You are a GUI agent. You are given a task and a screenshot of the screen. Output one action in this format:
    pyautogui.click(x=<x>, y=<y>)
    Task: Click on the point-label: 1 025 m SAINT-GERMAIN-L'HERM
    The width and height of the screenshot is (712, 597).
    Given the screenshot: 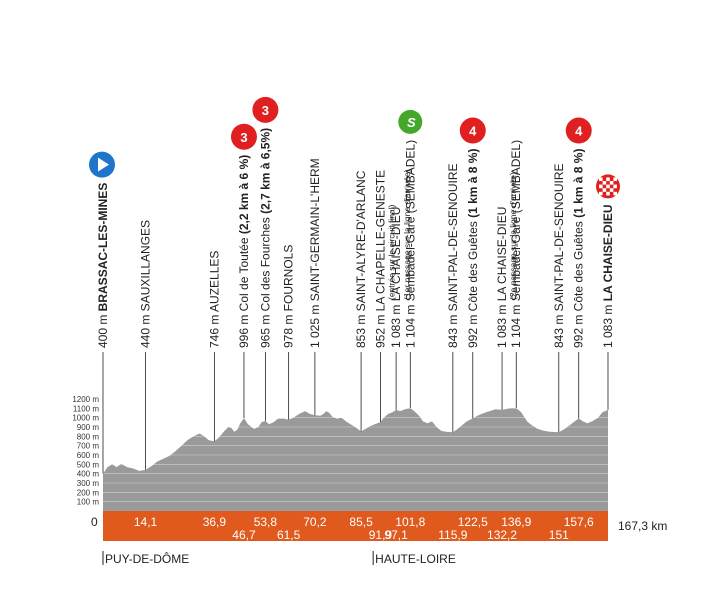 What is the action you would take?
    pyautogui.click(x=315, y=253)
    